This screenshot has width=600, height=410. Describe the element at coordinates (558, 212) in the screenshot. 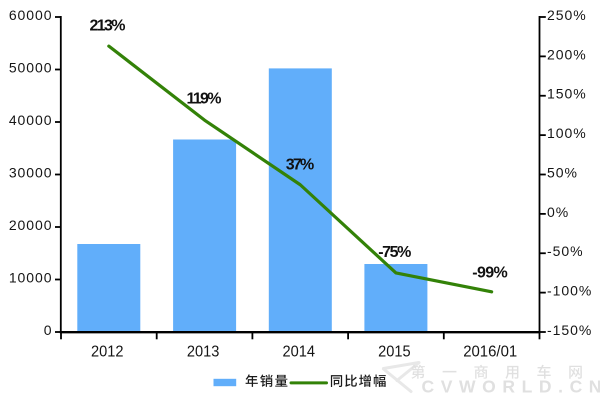

I see `svg-text: 0%` at that location.